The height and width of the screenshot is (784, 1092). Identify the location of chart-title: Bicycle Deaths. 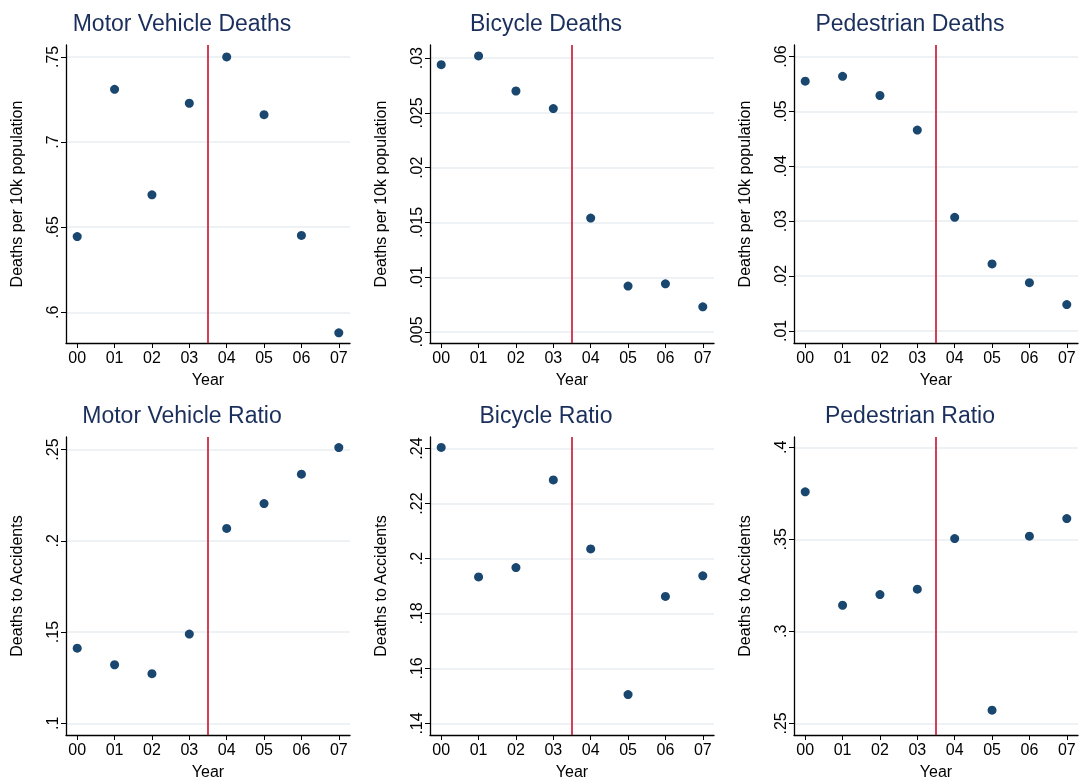
(546, 22).